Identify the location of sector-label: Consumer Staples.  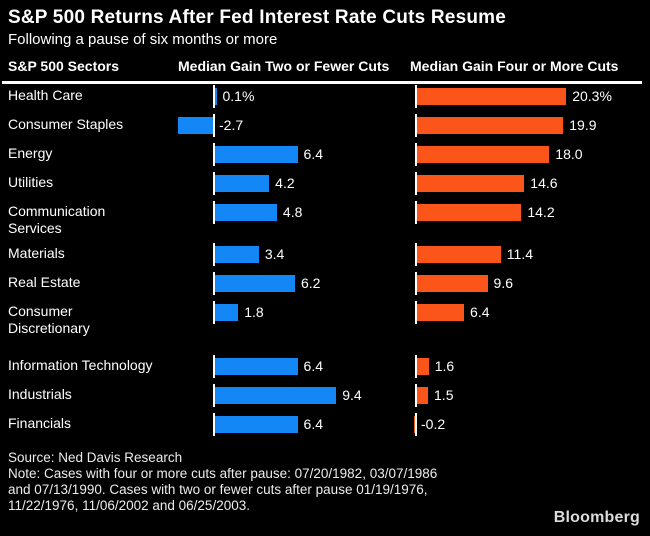
(66, 124).